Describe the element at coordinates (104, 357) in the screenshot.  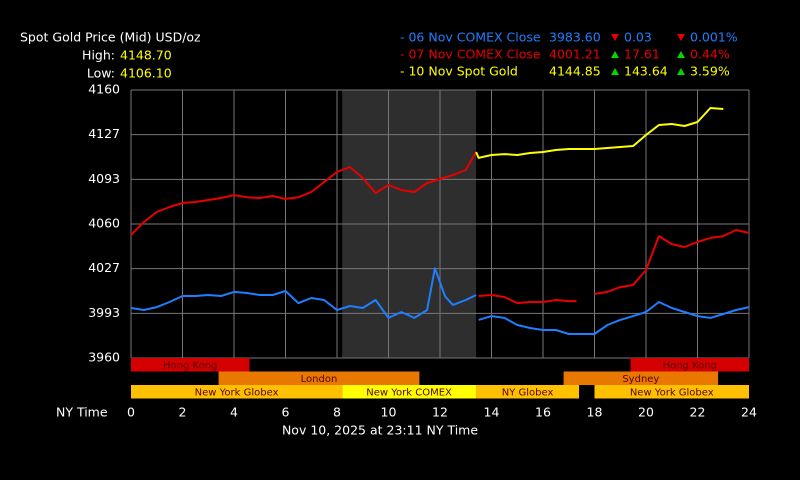
I see `y-tick-label: 3960` at that location.